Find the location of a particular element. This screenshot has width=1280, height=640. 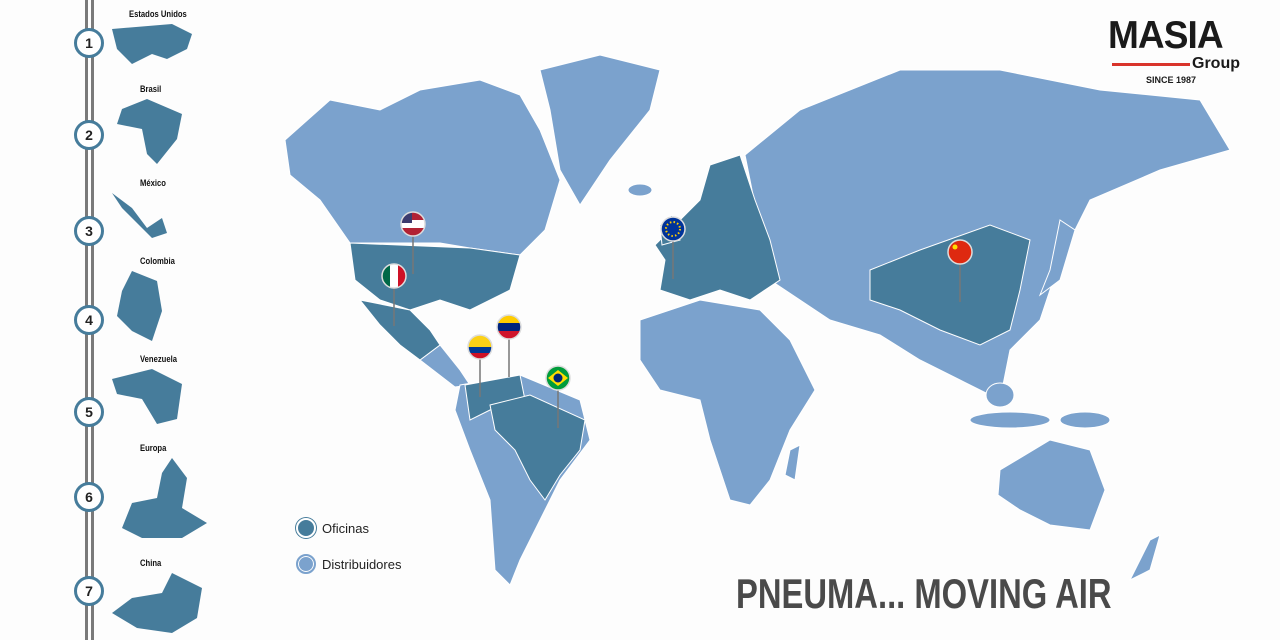

timeline-label: Brasil is located at coordinates (151, 89).